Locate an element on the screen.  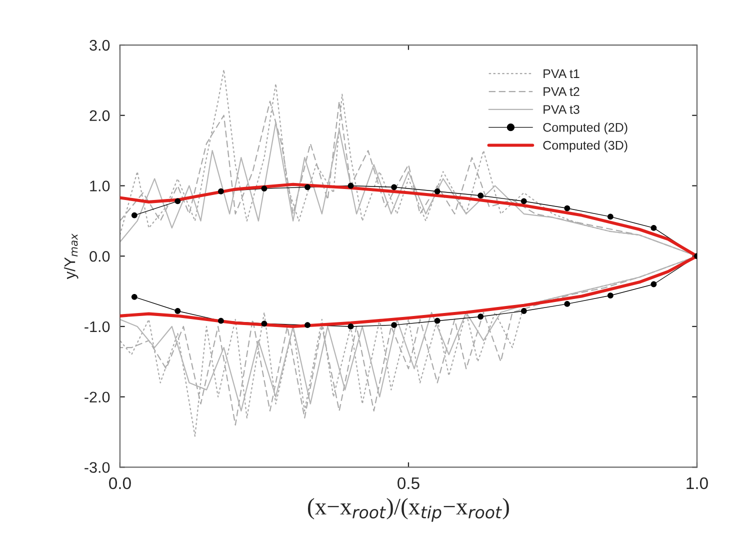
legend-label: Computed (3D) is located at coordinates (585, 146).